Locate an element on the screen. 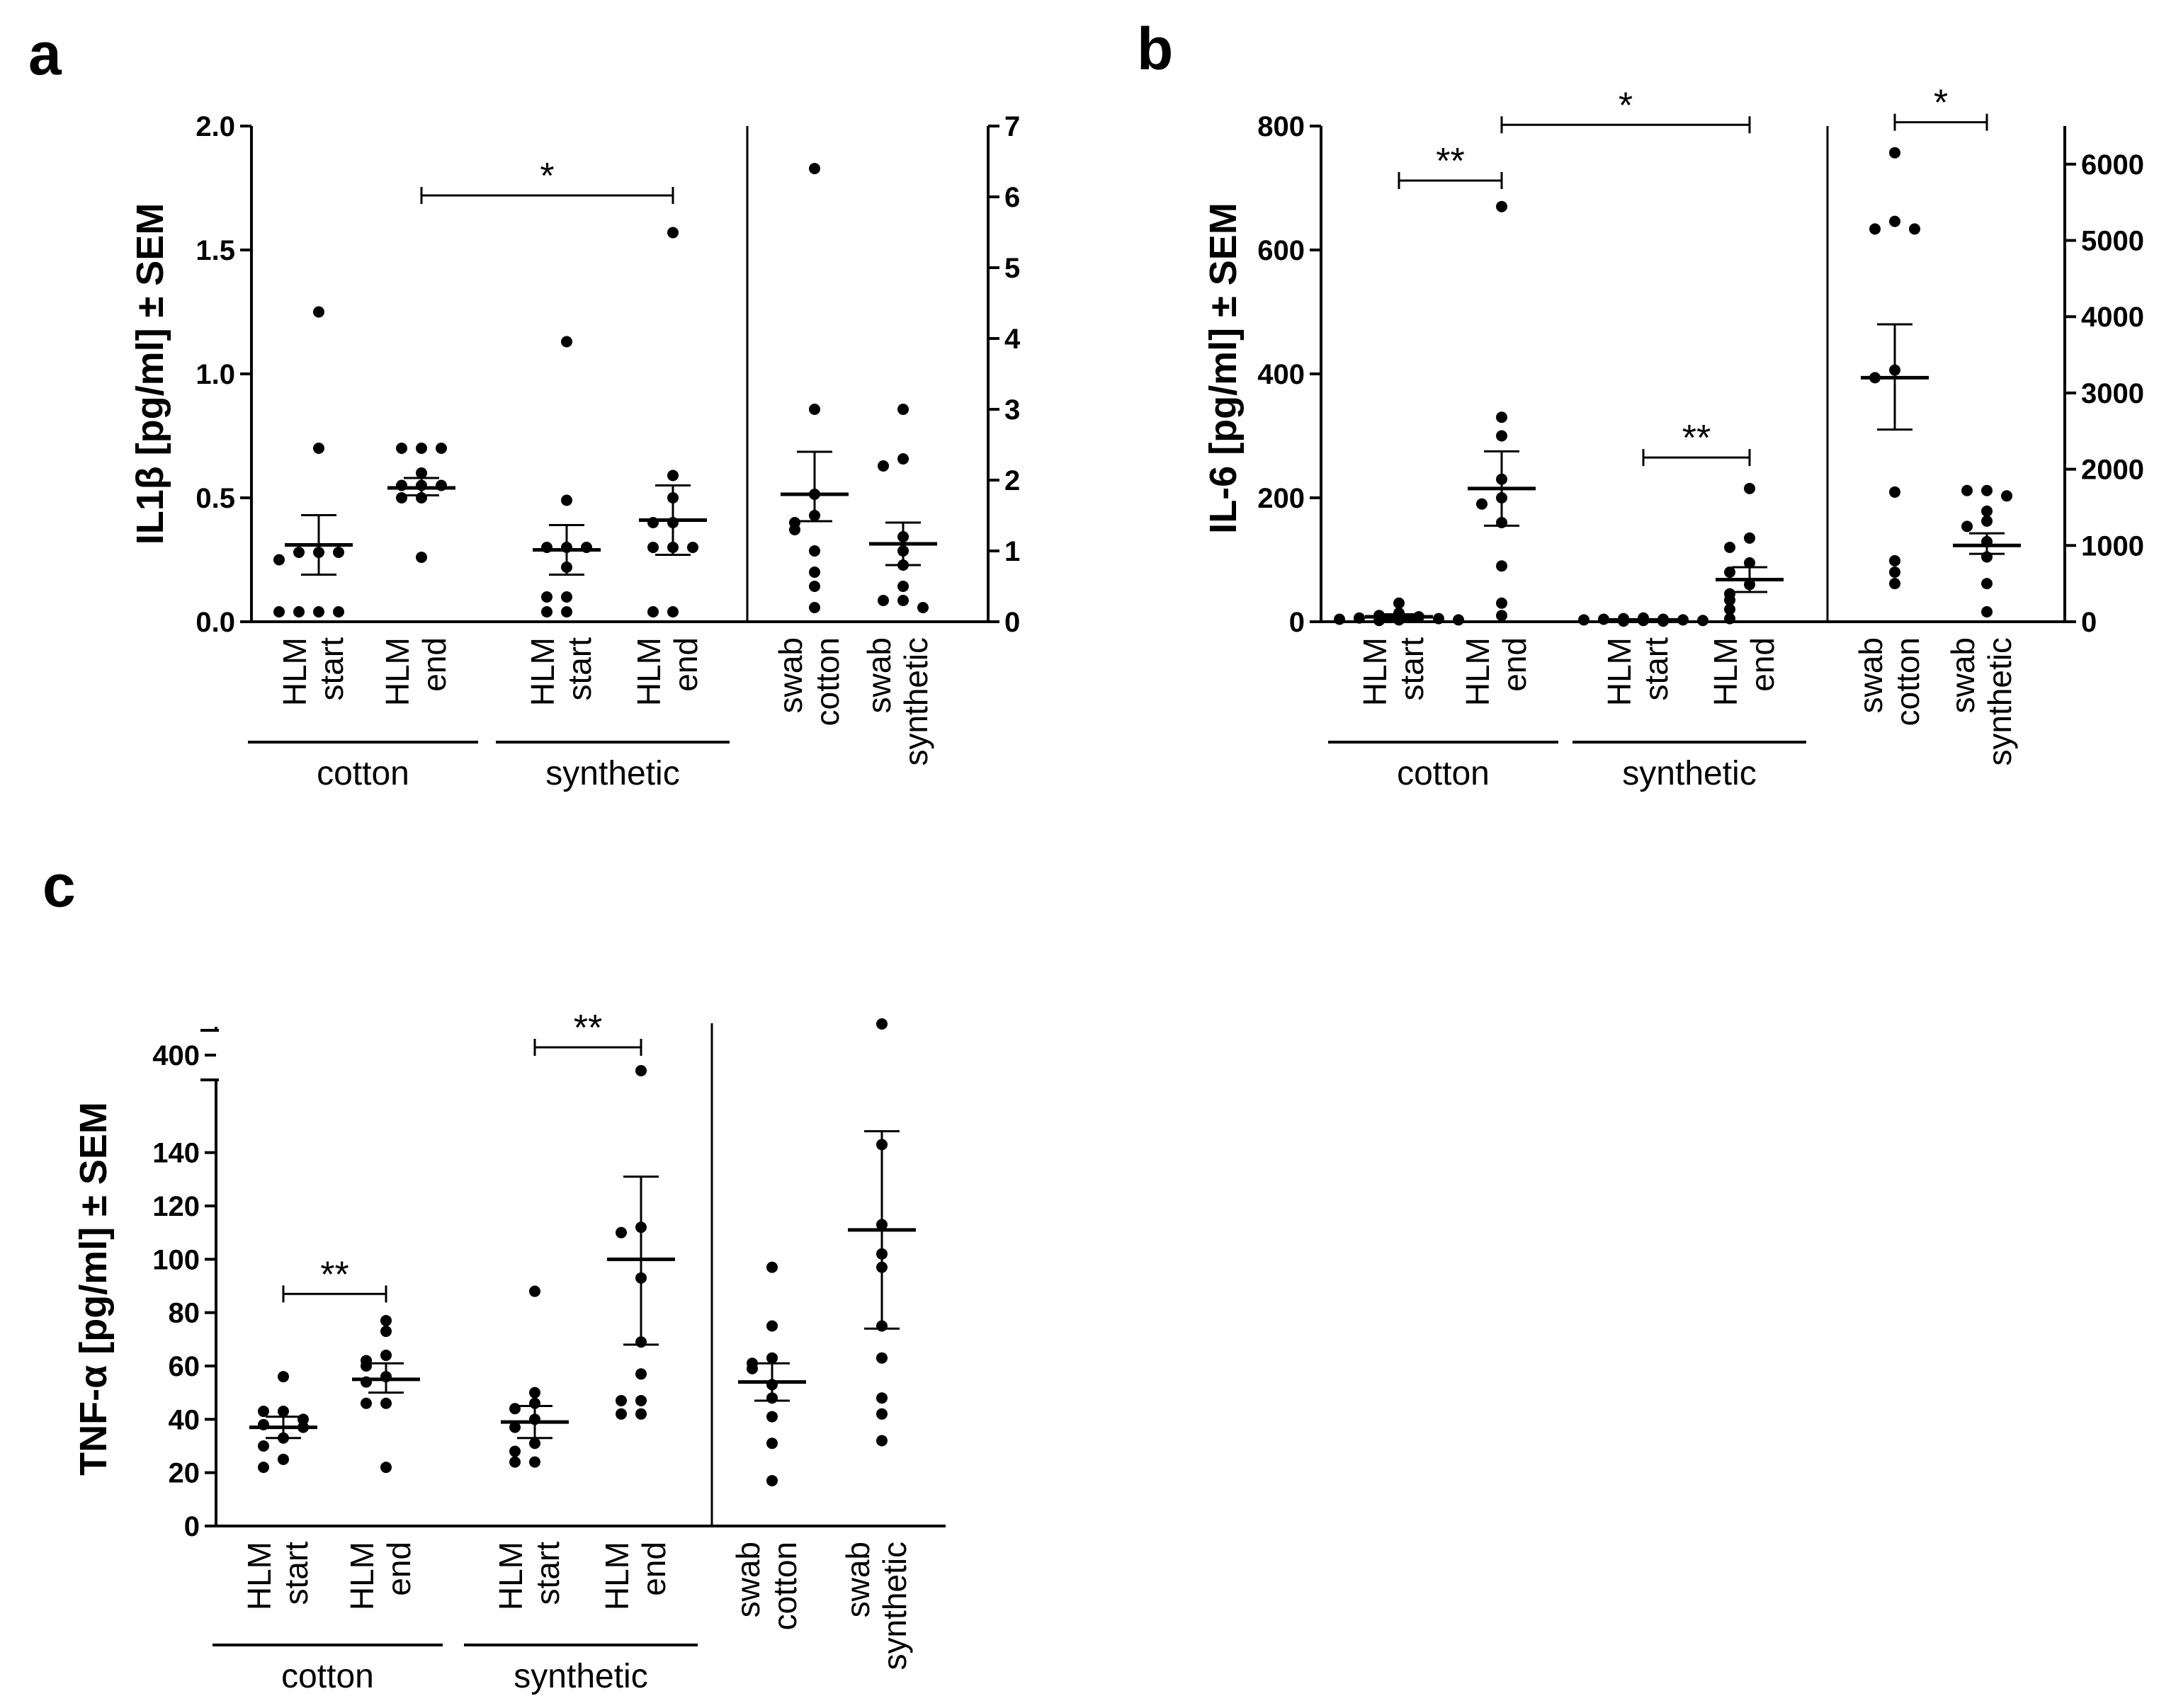 Image resolution: width=2176 pixels, height=1708 pixels. x-category-label: cotton is located at coordinates (1908, 681).